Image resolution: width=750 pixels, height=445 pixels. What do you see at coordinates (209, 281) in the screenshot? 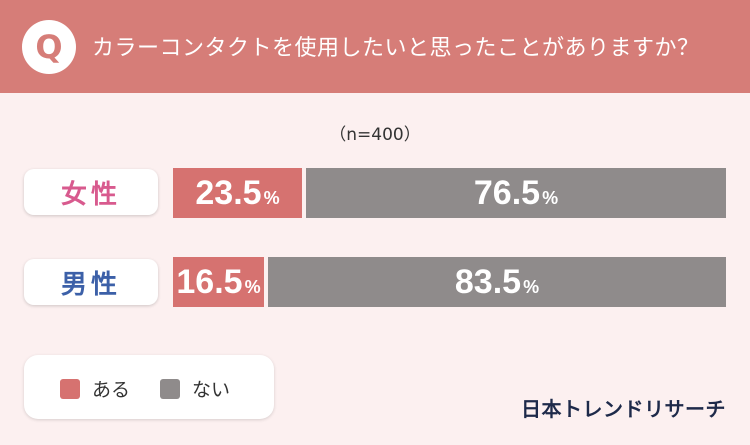
I see `bar-value-label: 16.5` at bounding box center [209, 281].